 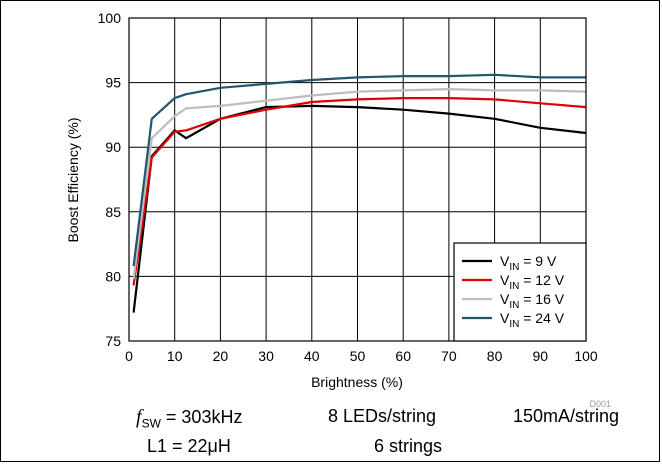 I want to click on x-tick-label: 80, so click(x=495, y=356).